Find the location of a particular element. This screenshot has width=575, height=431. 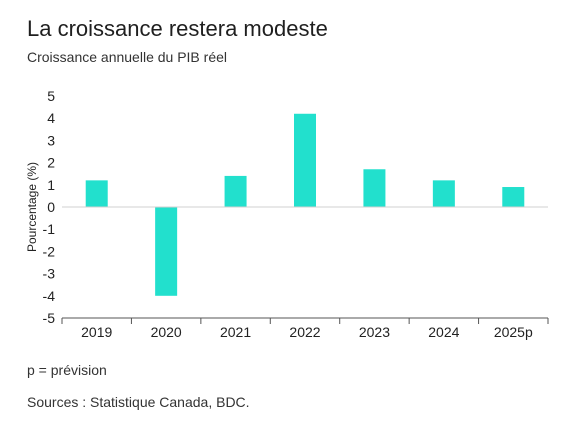

chart-subtitle: Croissance annuelle du PIB réel is located at coordinates (127, 57).